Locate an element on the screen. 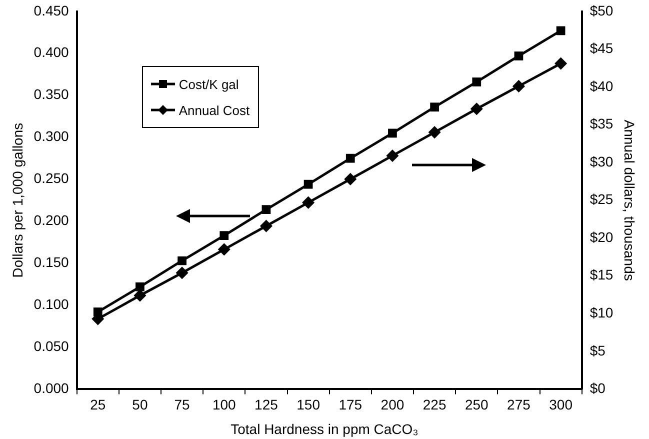  y-tick-label: 0.200 is located at coordinates (52, 220).